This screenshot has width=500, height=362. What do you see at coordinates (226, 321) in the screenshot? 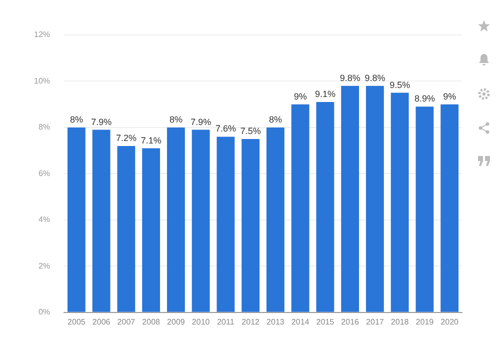
I see `x-tick-label: 2011` at bounding box center [226, 321].